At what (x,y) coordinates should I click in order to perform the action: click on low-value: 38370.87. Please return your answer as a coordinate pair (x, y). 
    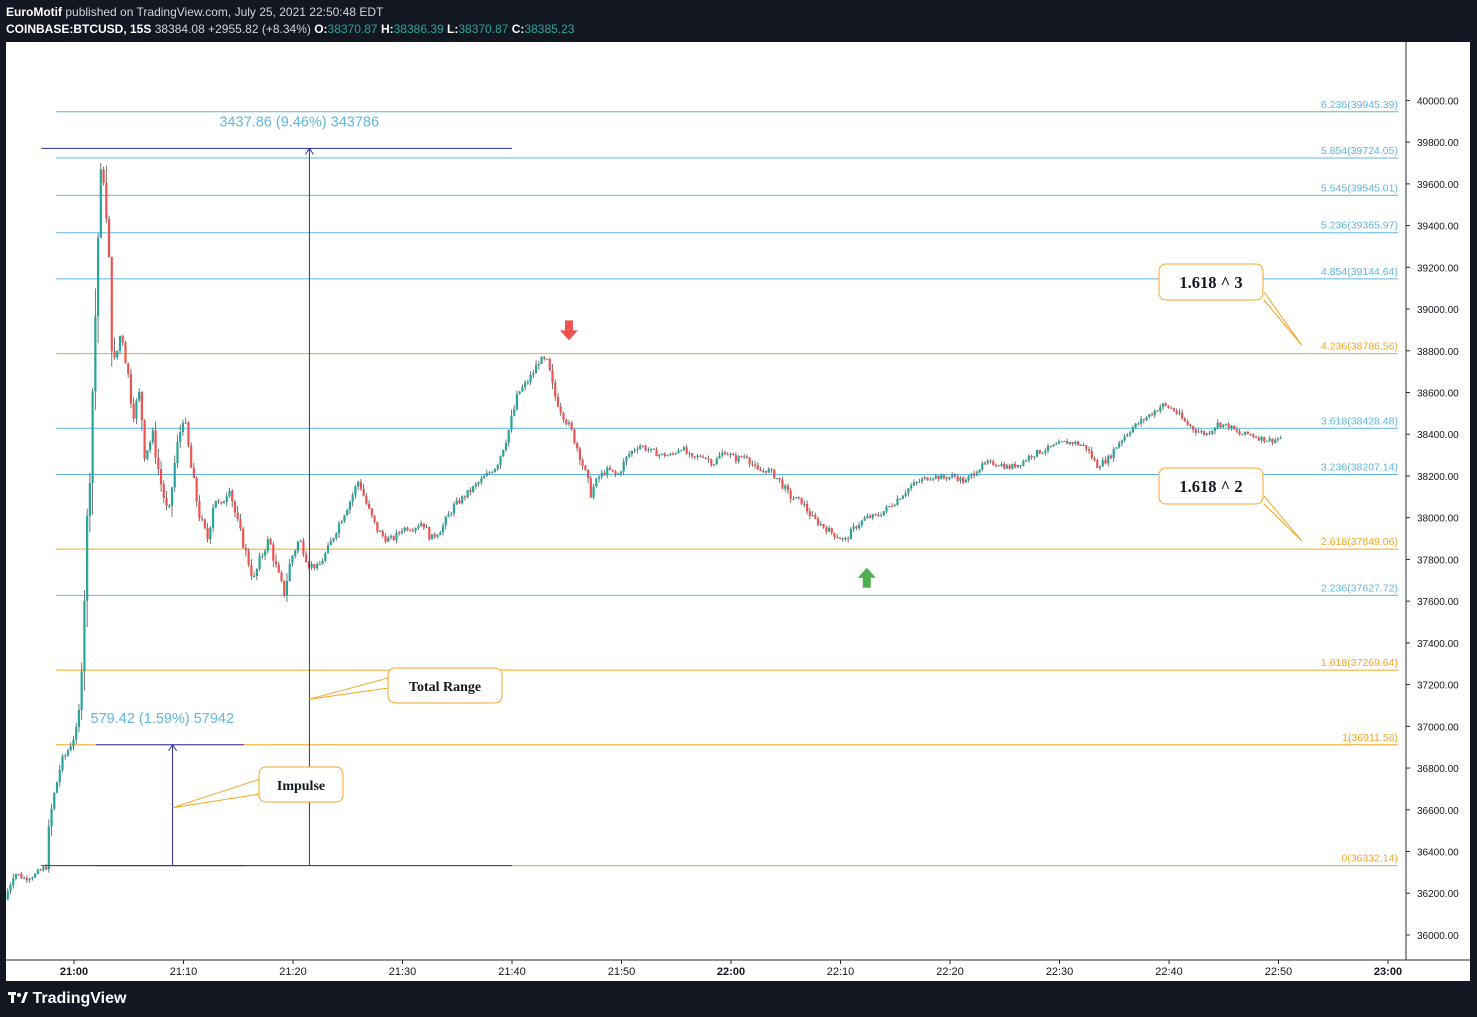
    Looking at the image, I should click on (483, 29).